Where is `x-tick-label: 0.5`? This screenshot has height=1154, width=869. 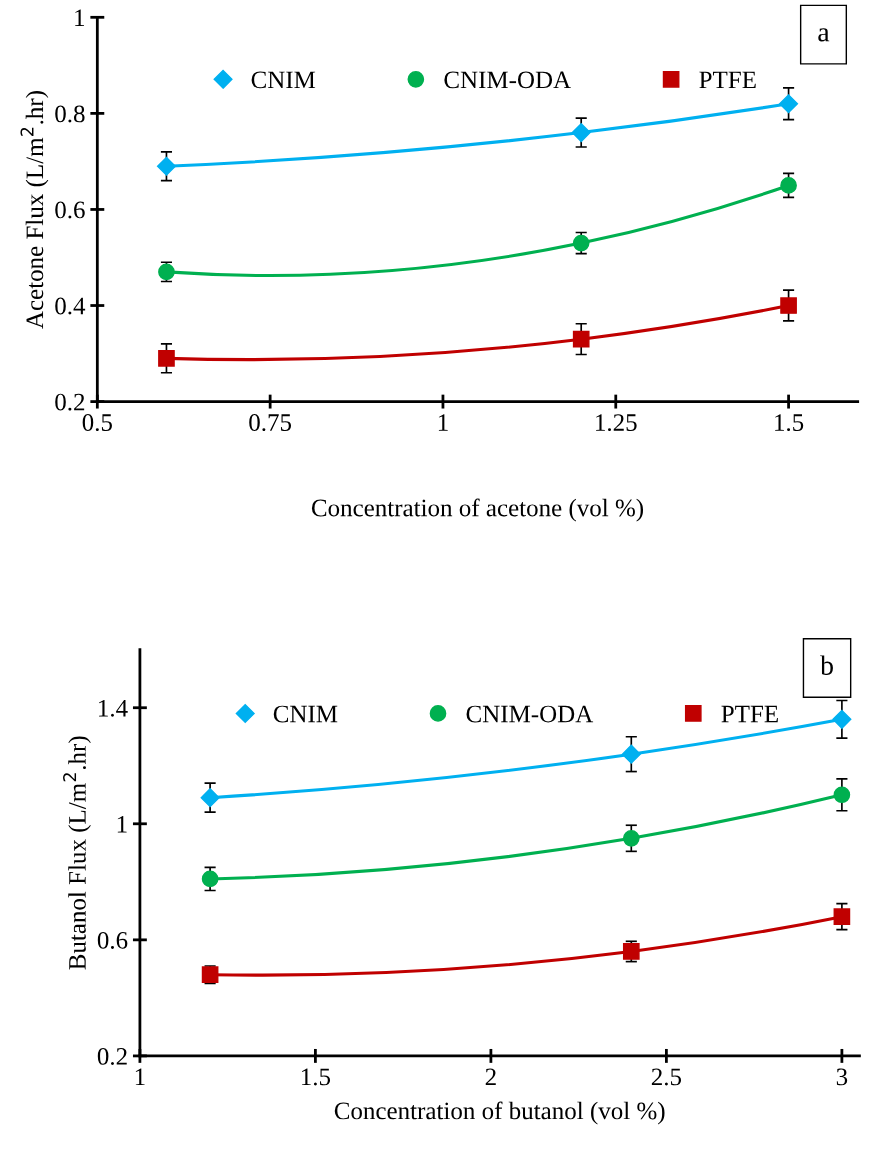
x-tick-label: 0.5 is located at coordinates (97, 423).